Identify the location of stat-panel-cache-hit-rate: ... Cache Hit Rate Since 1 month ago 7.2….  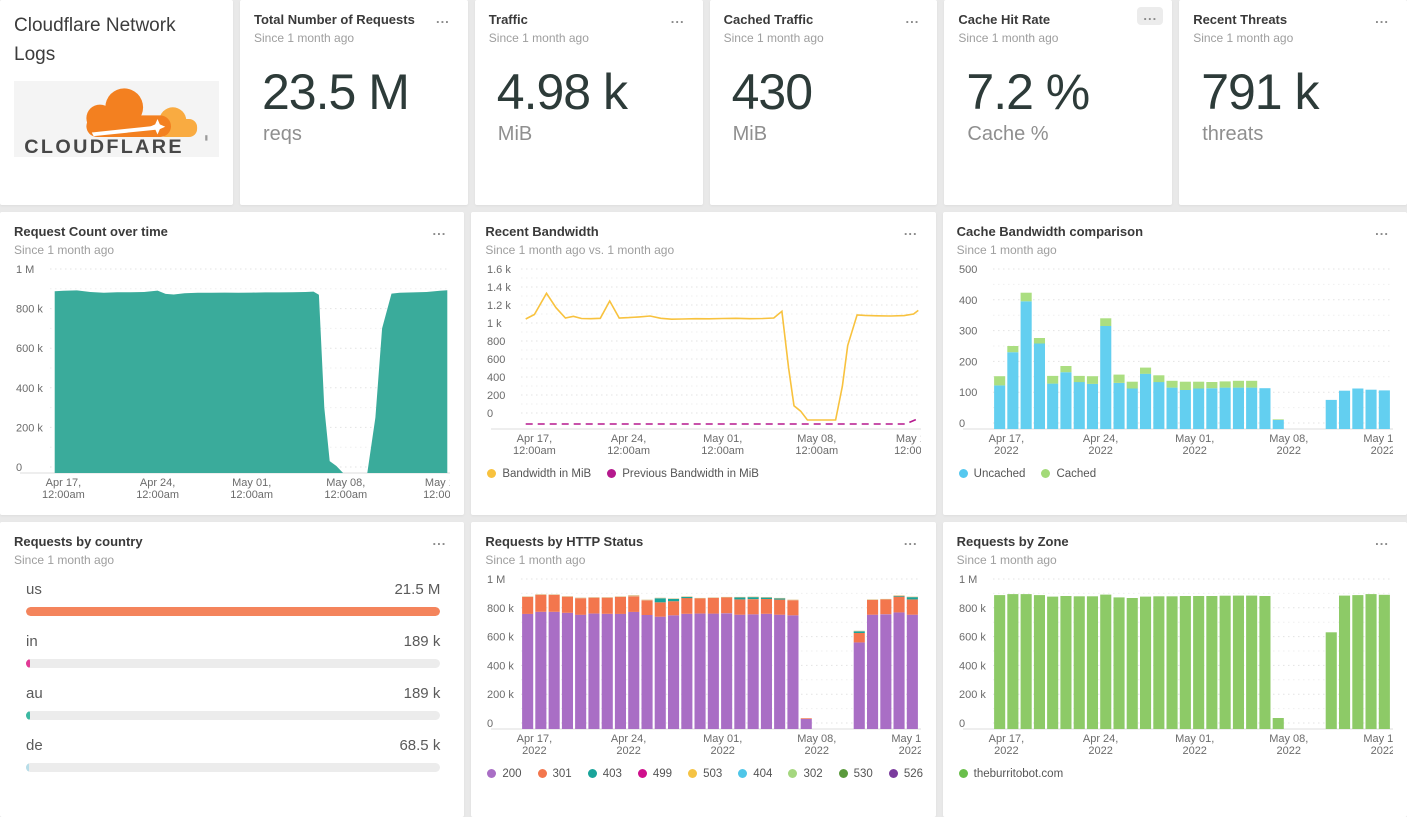
(1058, 102).